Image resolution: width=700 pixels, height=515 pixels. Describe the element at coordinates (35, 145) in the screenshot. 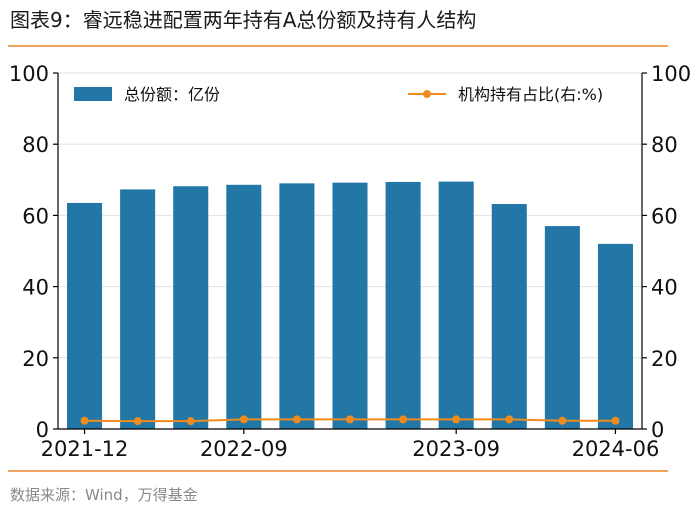

I see `left-tick-label: 80` at that location.